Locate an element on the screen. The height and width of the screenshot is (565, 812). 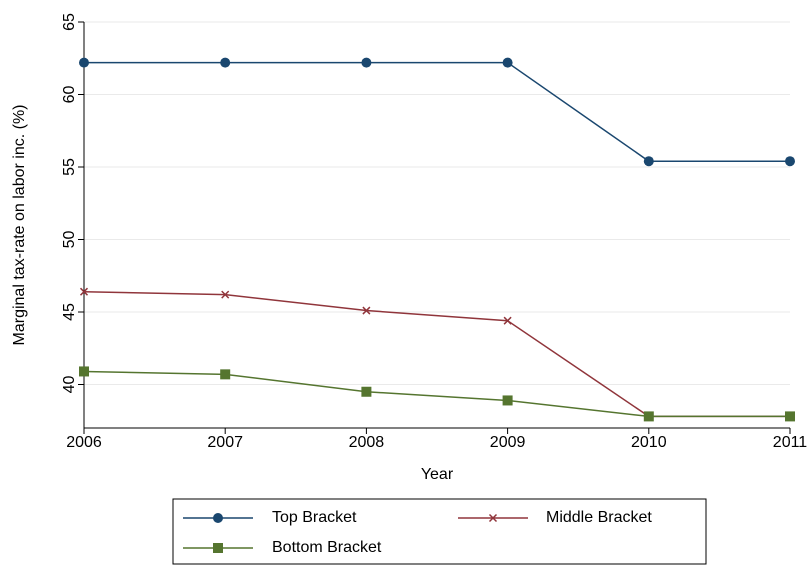
x-tick-label: 2010 is located at coordinates (649, 442).